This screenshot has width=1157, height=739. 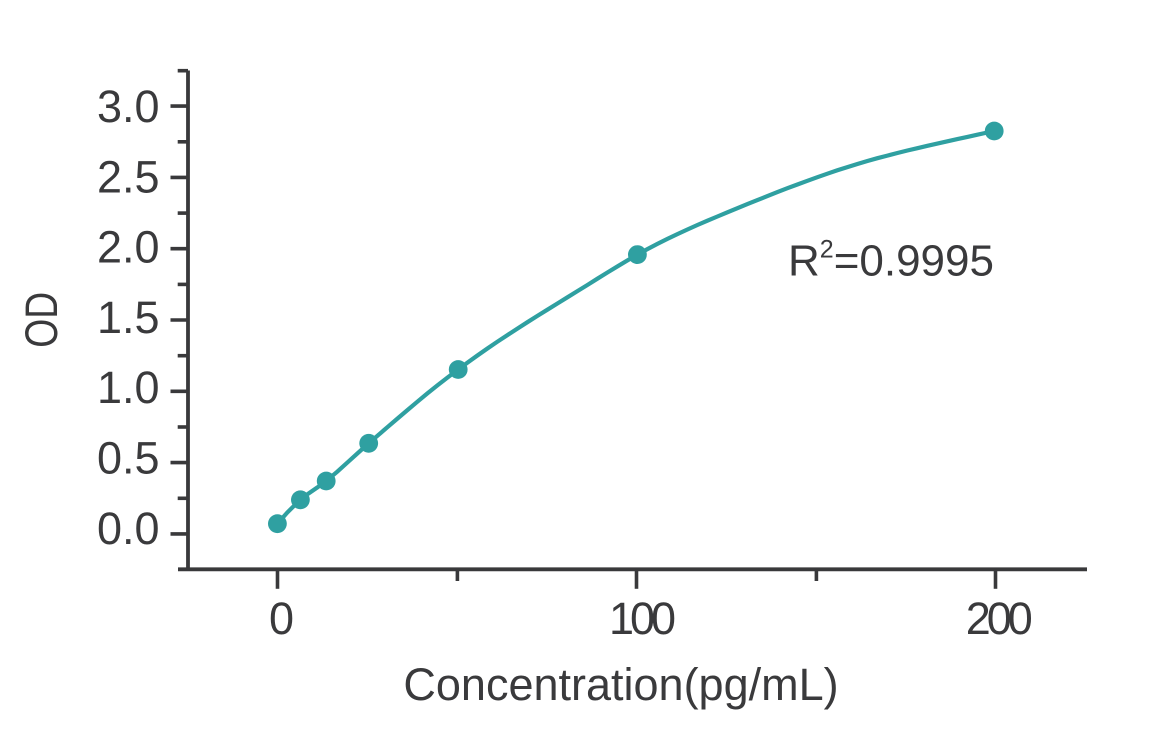 What do you see at coordinates (128, 528) in the screenshot?
I see `svg-text: 0.0` at bounding box center [128, 528].